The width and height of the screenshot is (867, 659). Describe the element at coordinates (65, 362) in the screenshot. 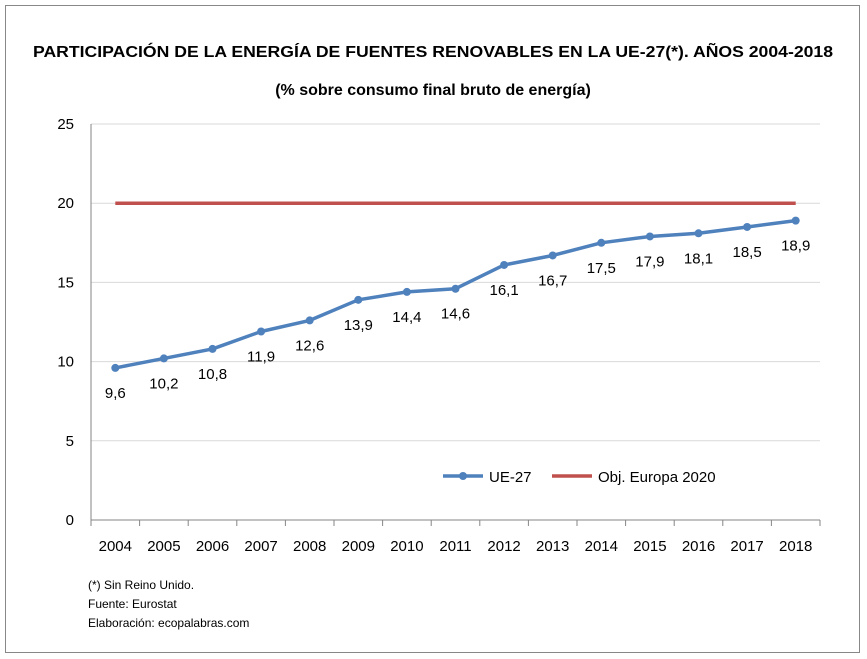

I see `y-tick-label: 10` at that location.